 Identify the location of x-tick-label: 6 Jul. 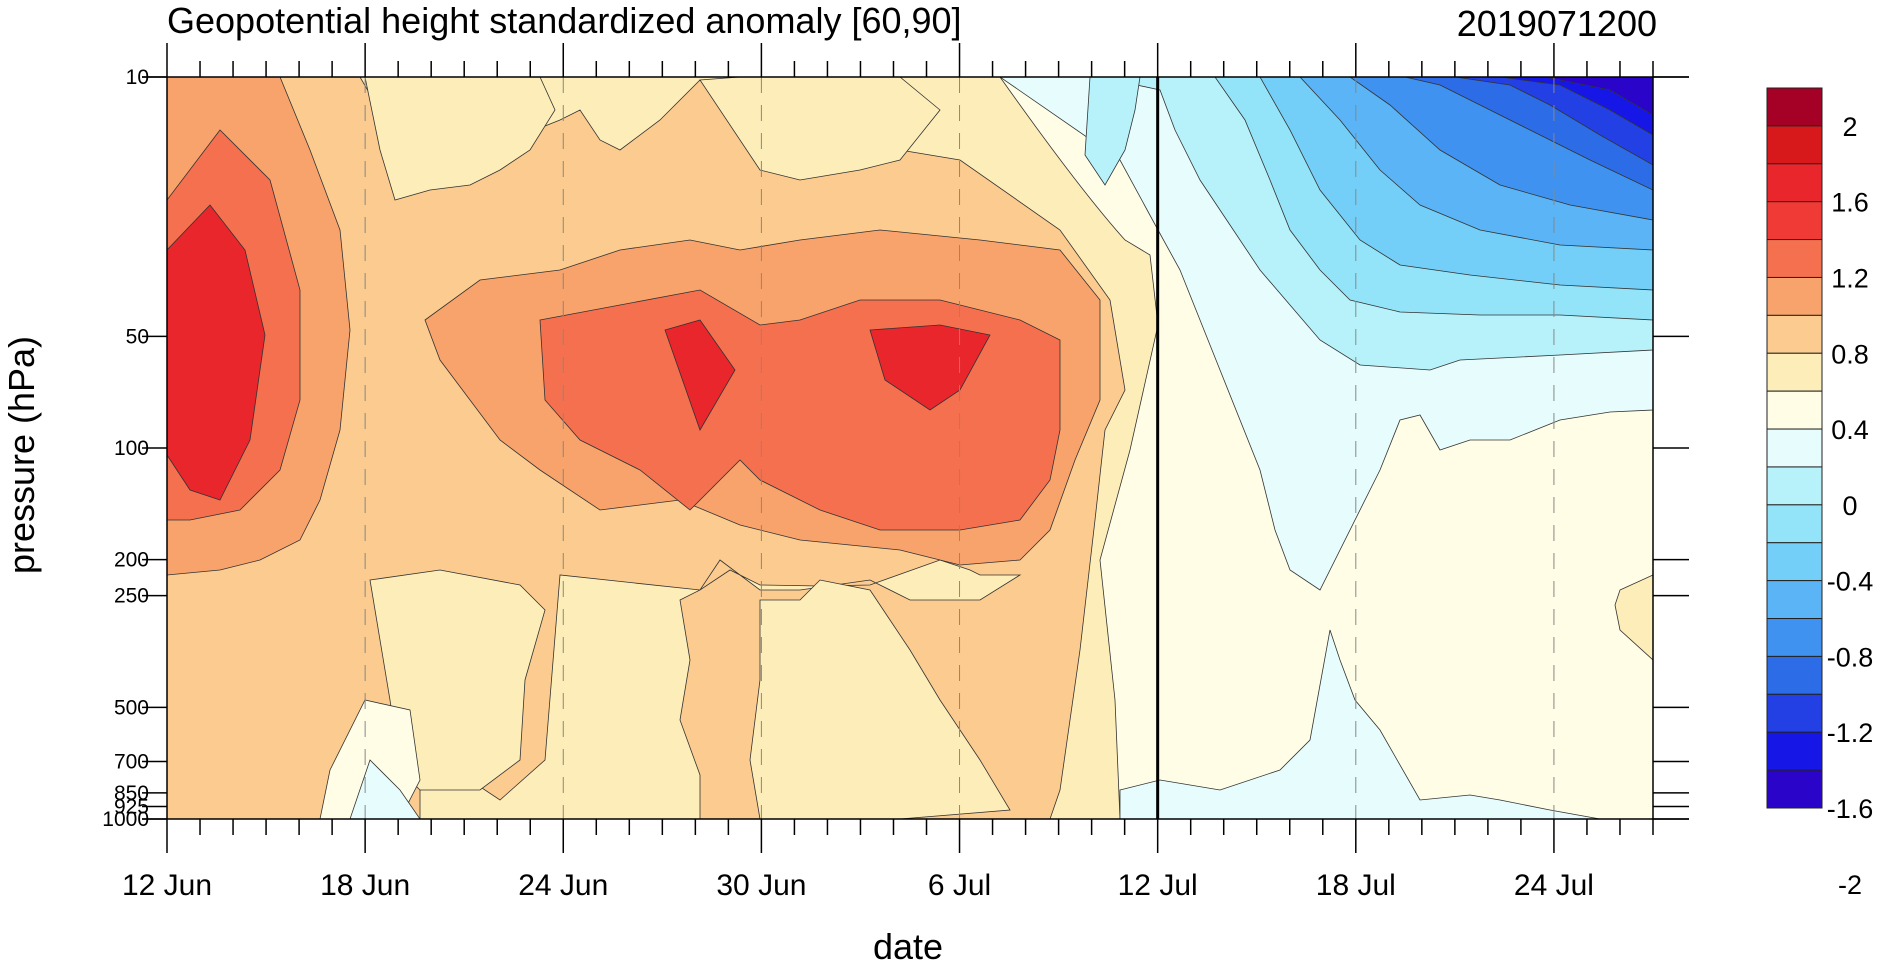
(959, 885).